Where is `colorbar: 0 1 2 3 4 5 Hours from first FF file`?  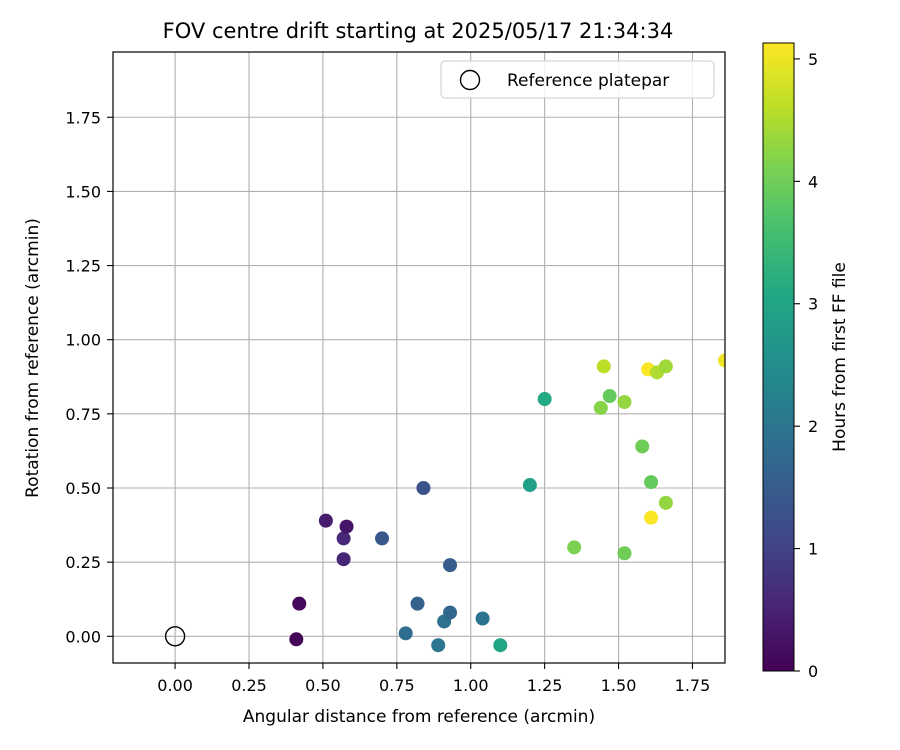 colorbar: 0 1 2 3 4 5 Hours from first FF file is located at coordinates (806, 361).